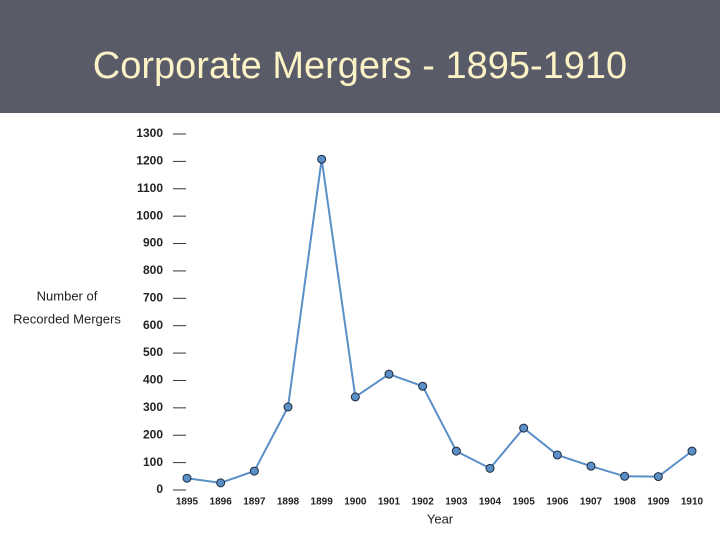  I want to click on x-axis-label: Year, so click(440, 518).